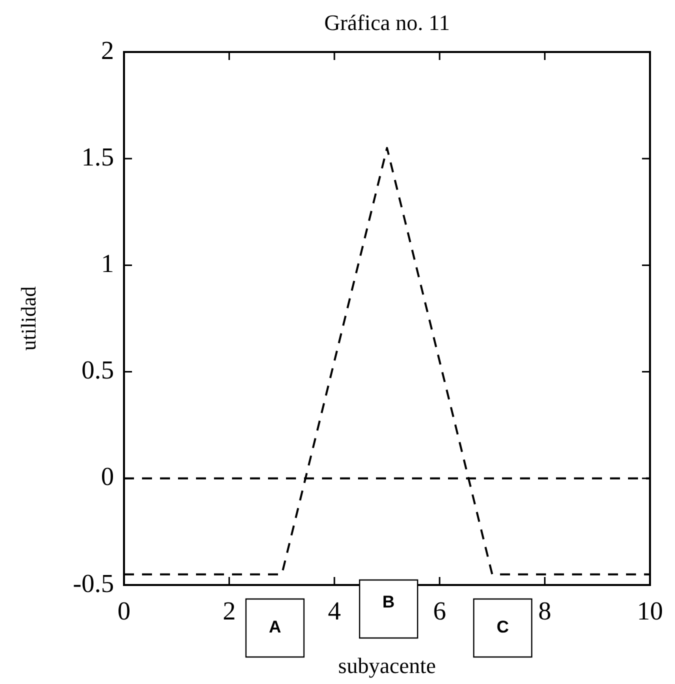 The image size is (675, 684). Describe the element at coordinates (545, 611) in the screenshot. I see `x-tick-label: 8` at that location.